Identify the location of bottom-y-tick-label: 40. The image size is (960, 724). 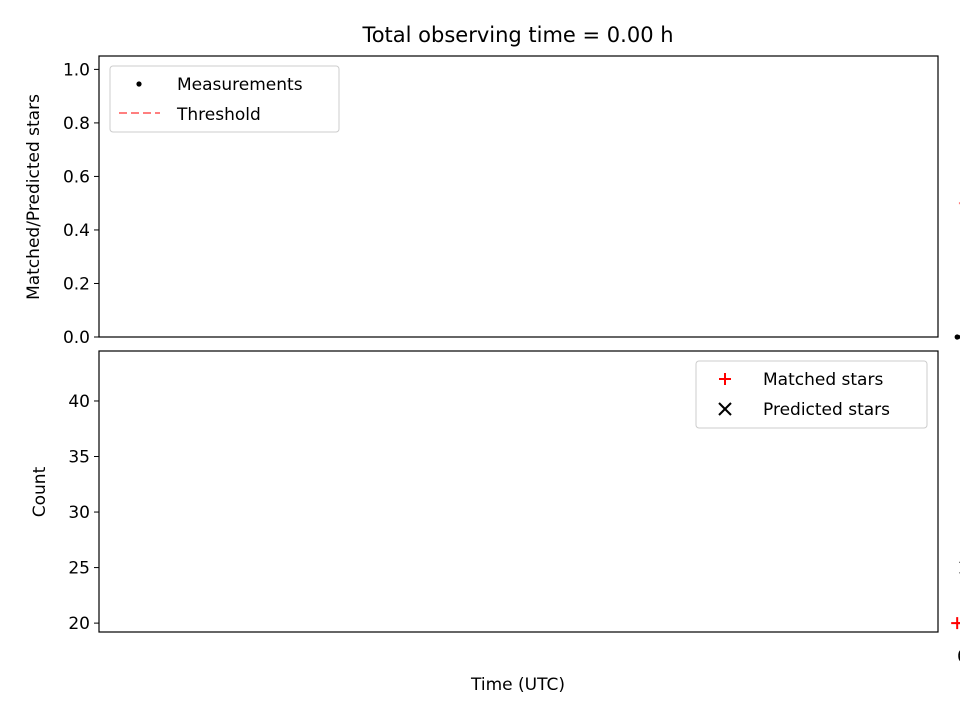
(79, 402).